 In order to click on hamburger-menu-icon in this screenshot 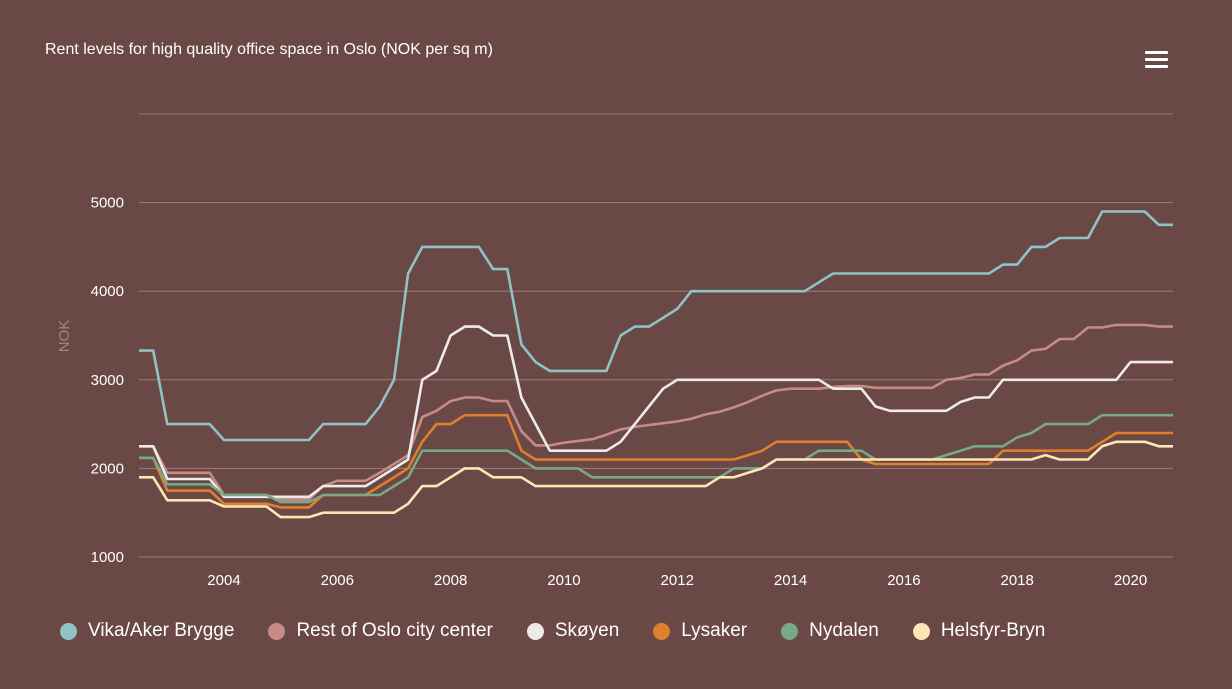, I will do `click(1156, 60)`.